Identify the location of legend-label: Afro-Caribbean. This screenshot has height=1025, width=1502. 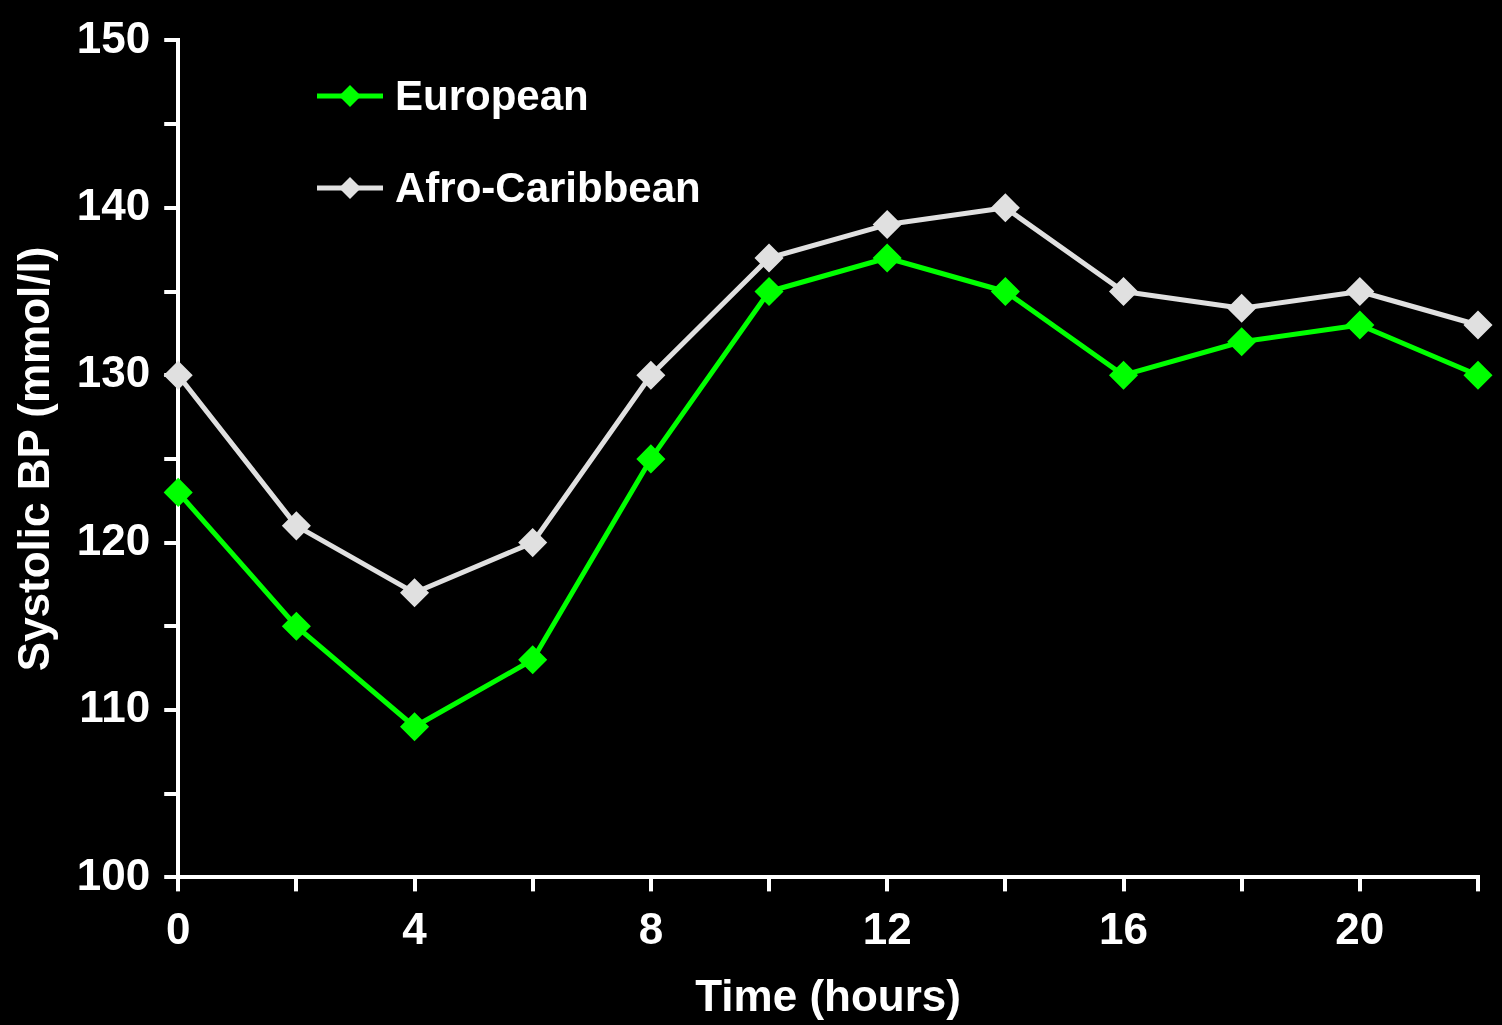
(548, 188).